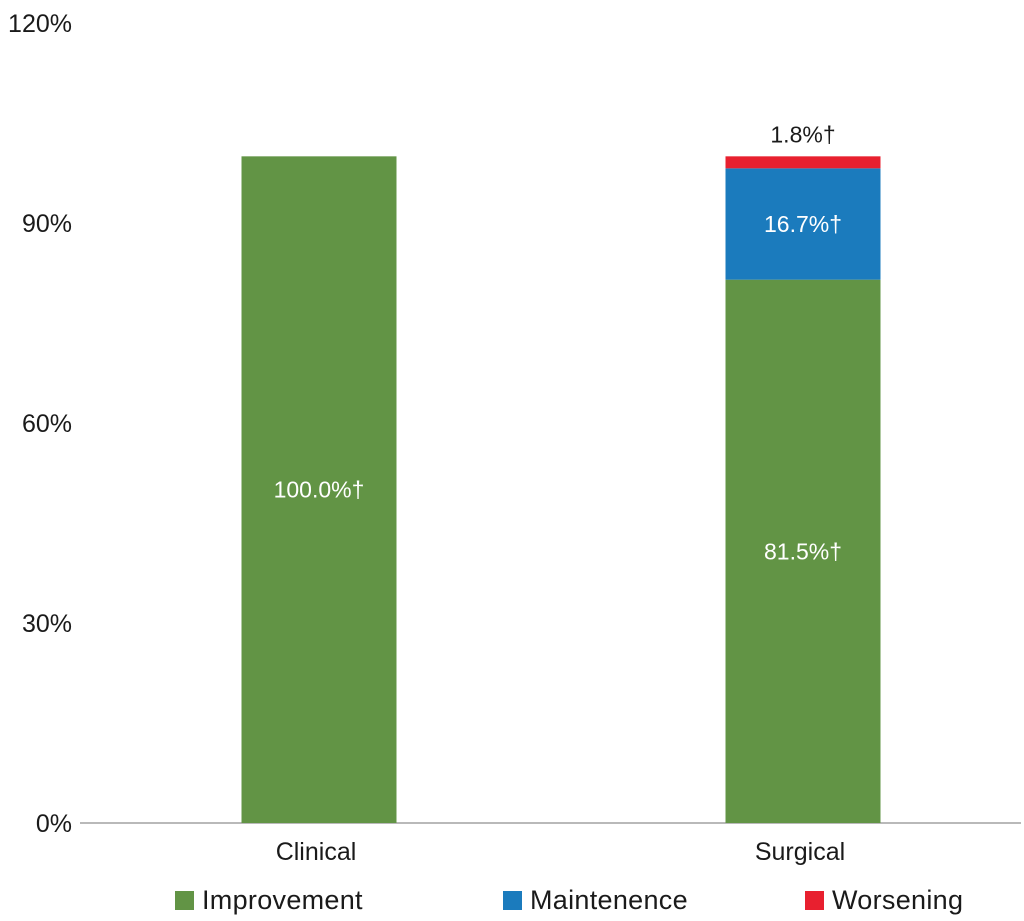 The image size is (1024, 921). Describe the element at coordinates (802, 134) in the screenshot. I see `data-label-worsening-surgical: 1.8%†` at that location.